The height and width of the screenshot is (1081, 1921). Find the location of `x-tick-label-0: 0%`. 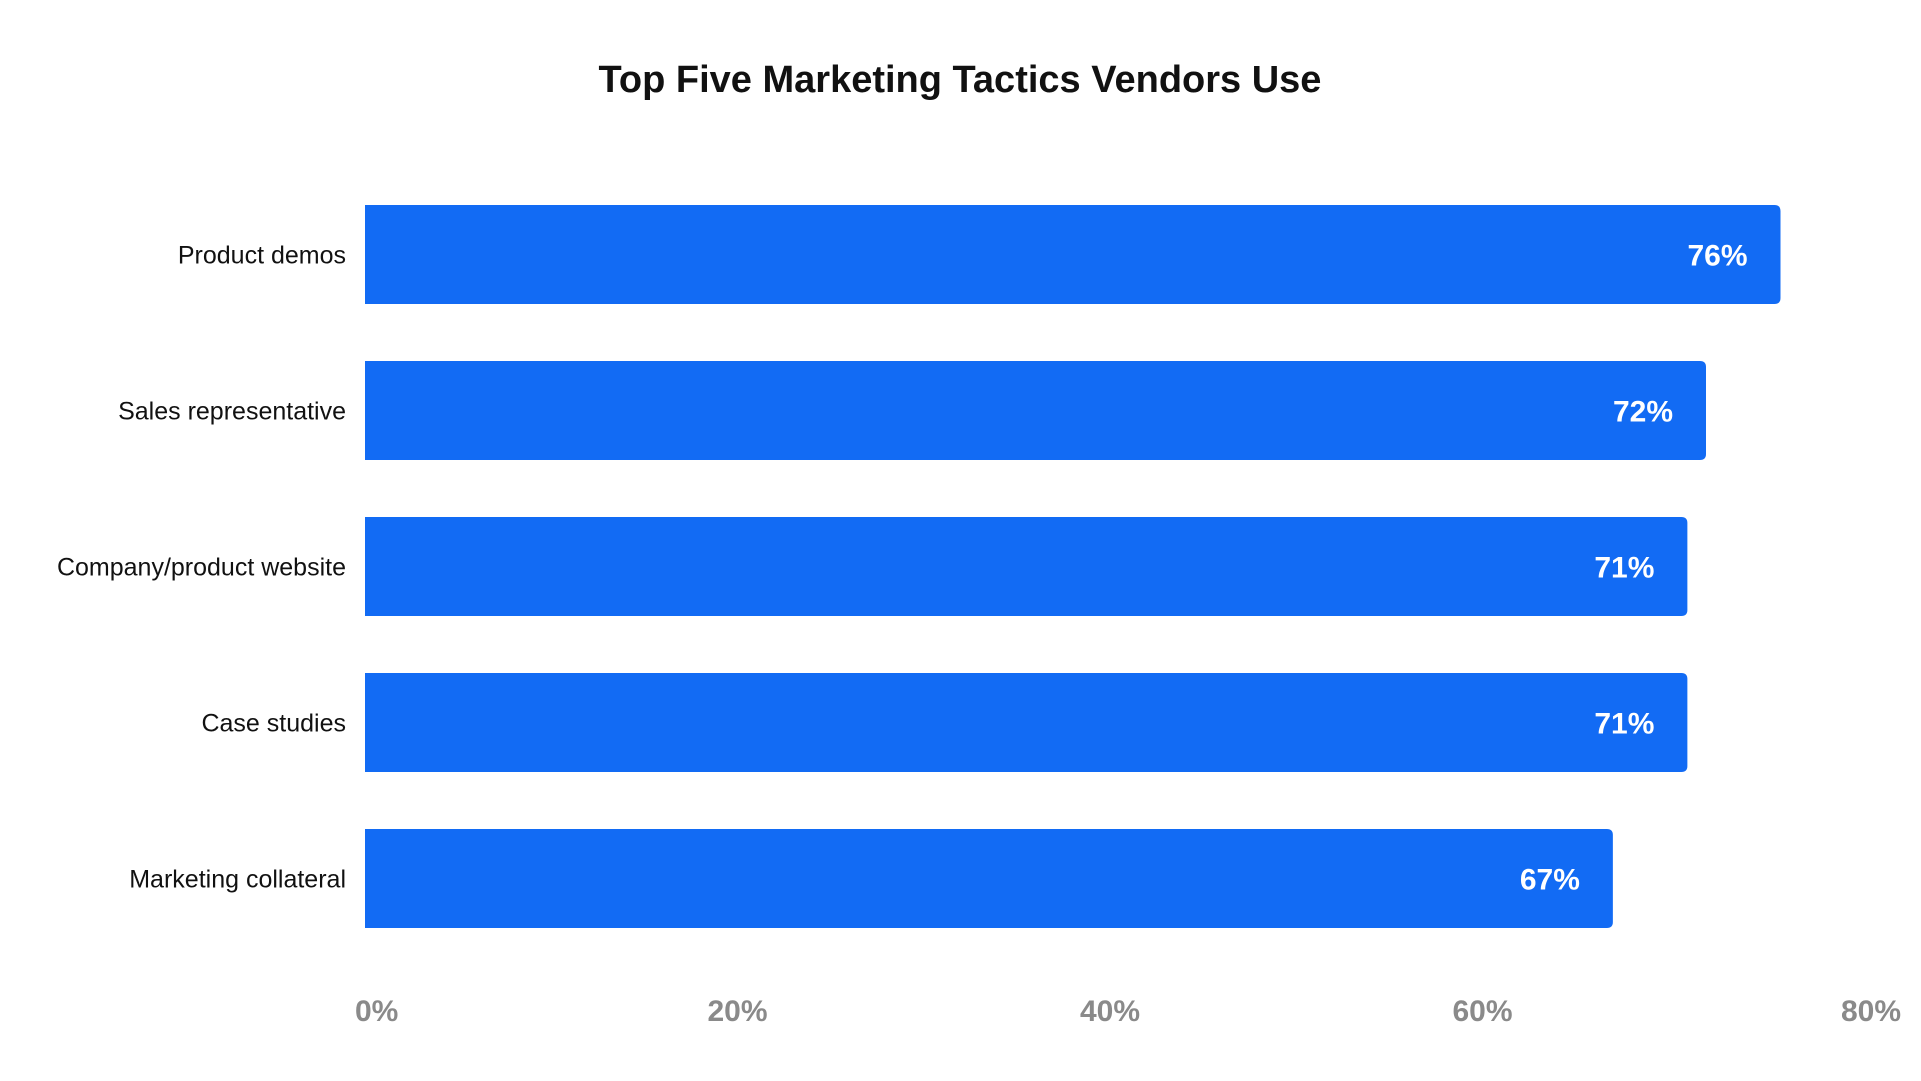

x-tick-label-0: 0% is located at coordinates (376, 1011).